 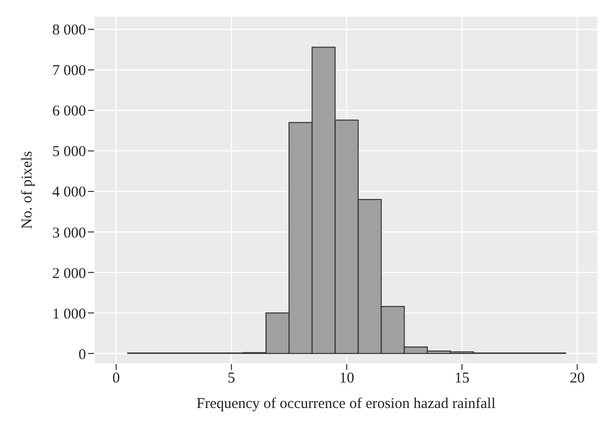 I want to click on y-tick-label: 0, so click(x=82, y=354).